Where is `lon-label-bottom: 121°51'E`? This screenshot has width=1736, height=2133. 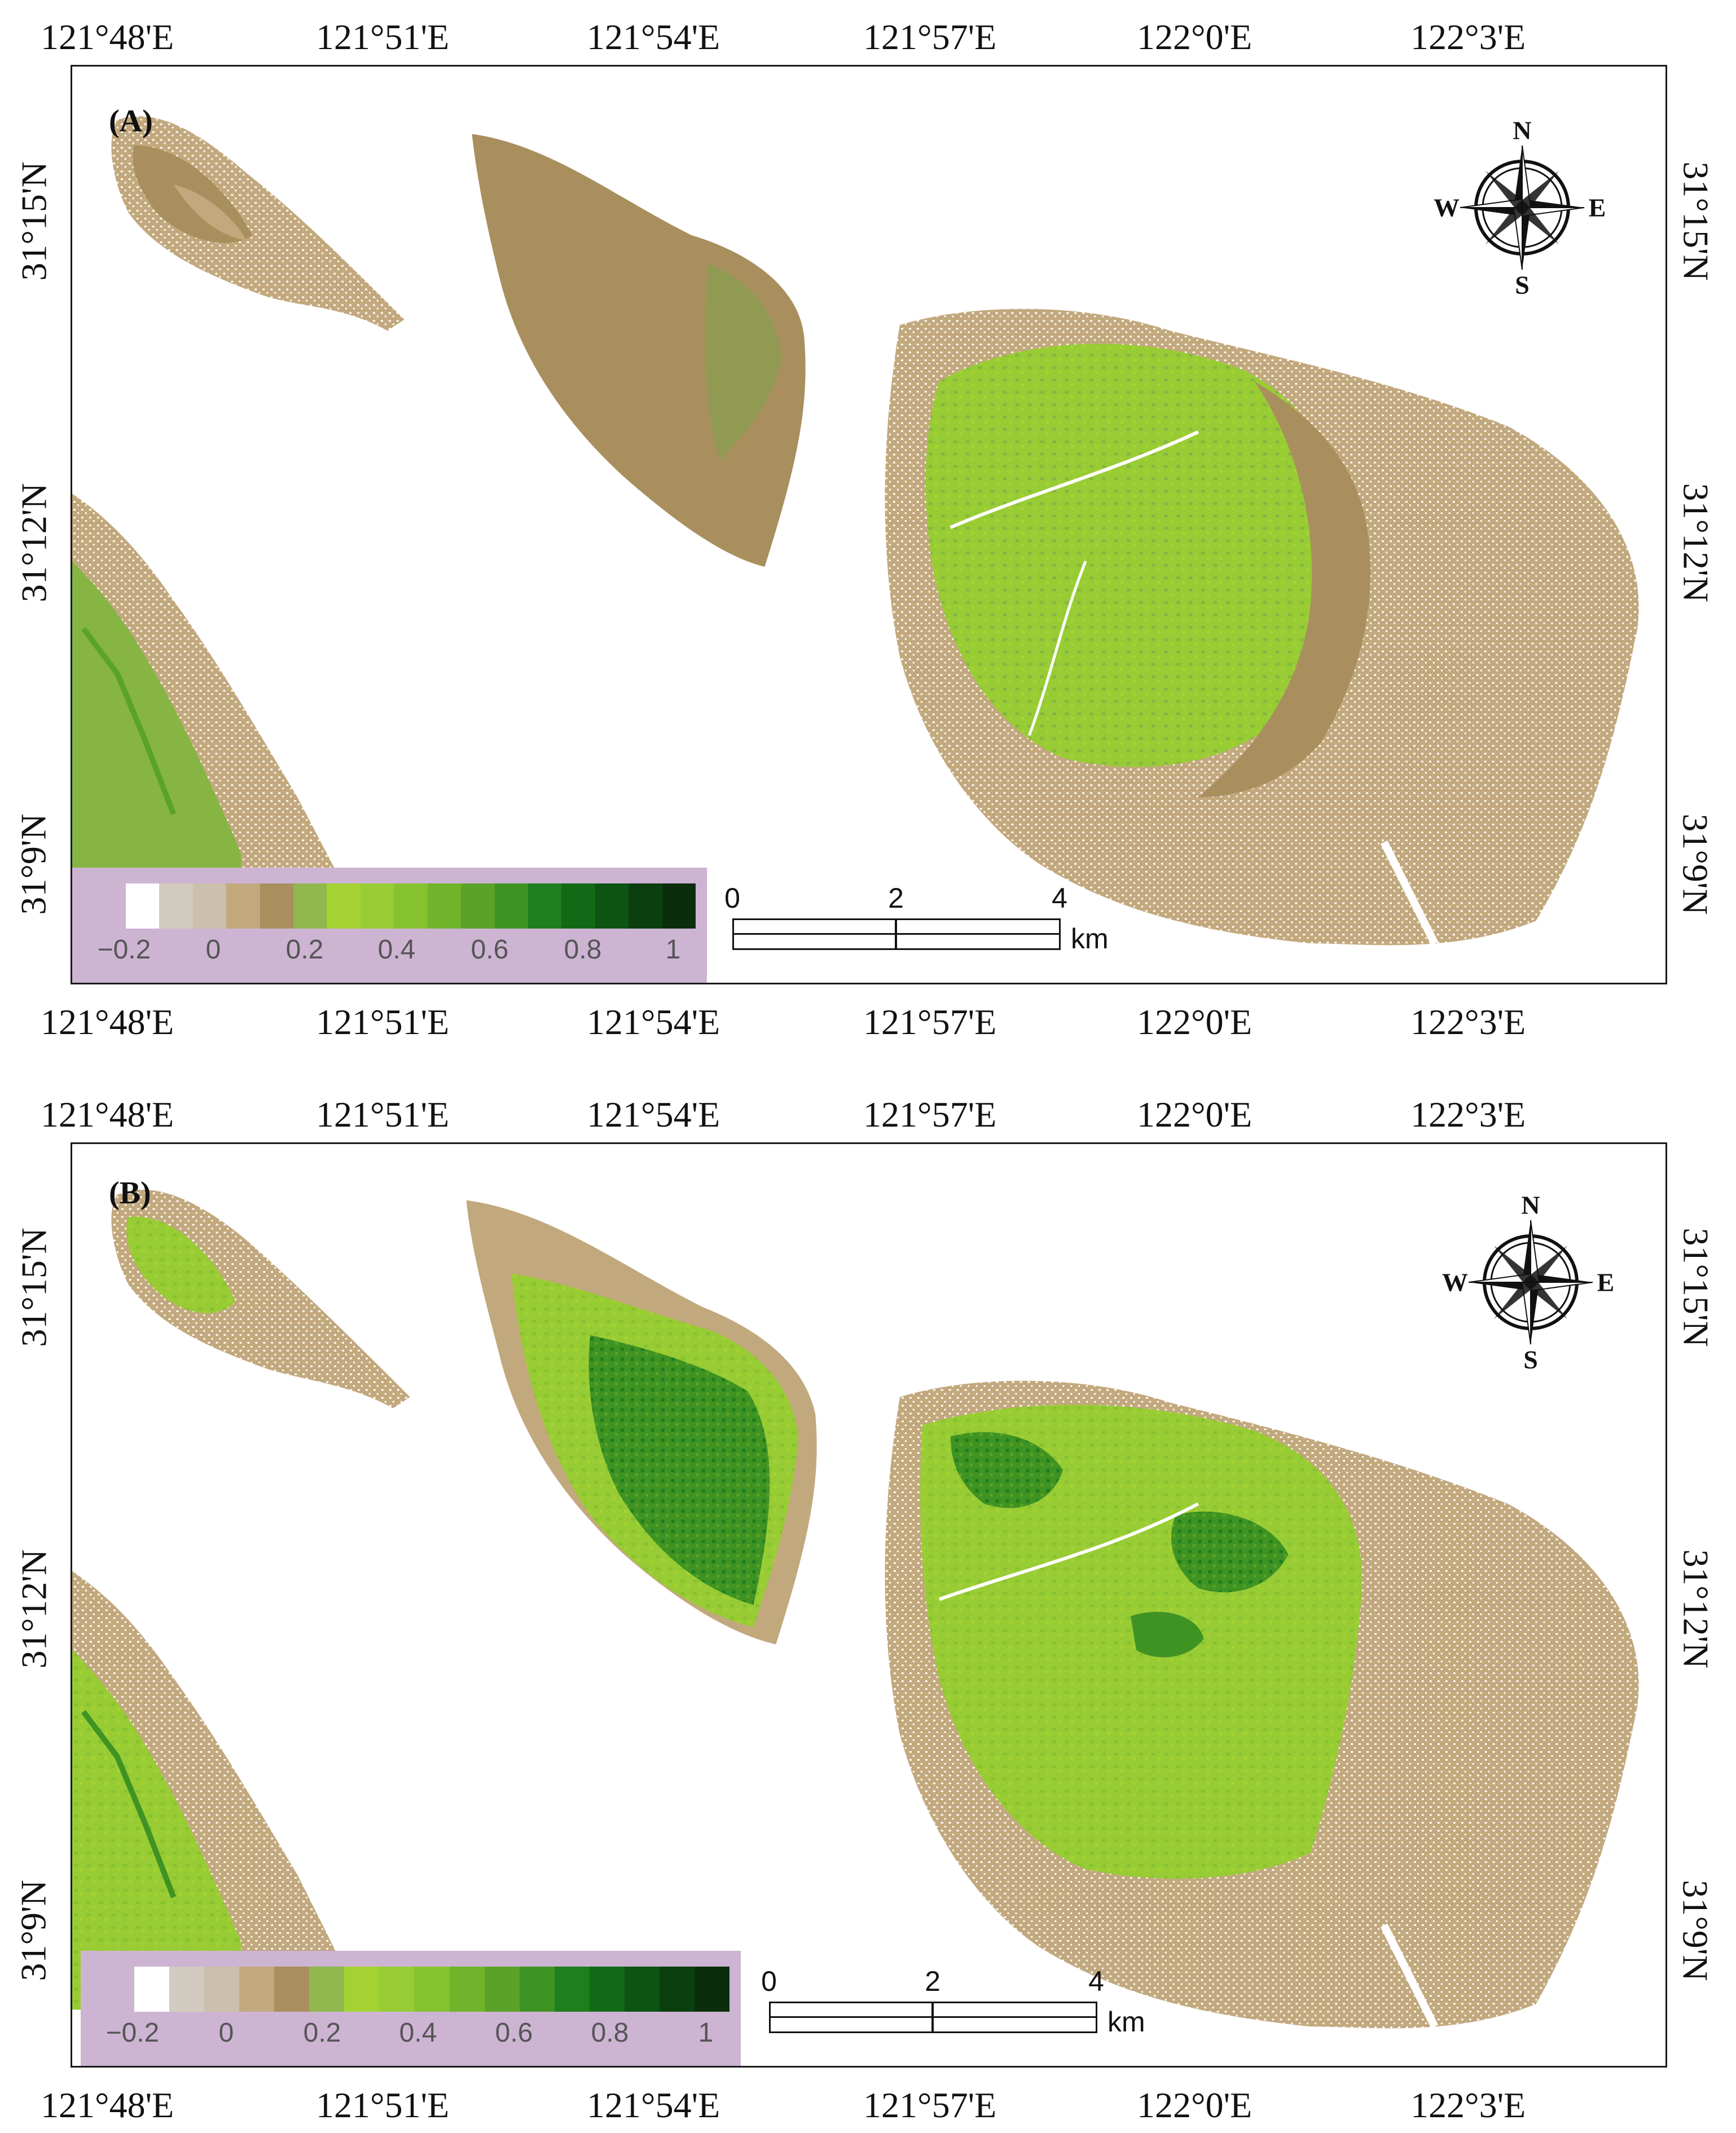 lon-label-bottom: 121°51'E is located at coordinates (383, 1022).